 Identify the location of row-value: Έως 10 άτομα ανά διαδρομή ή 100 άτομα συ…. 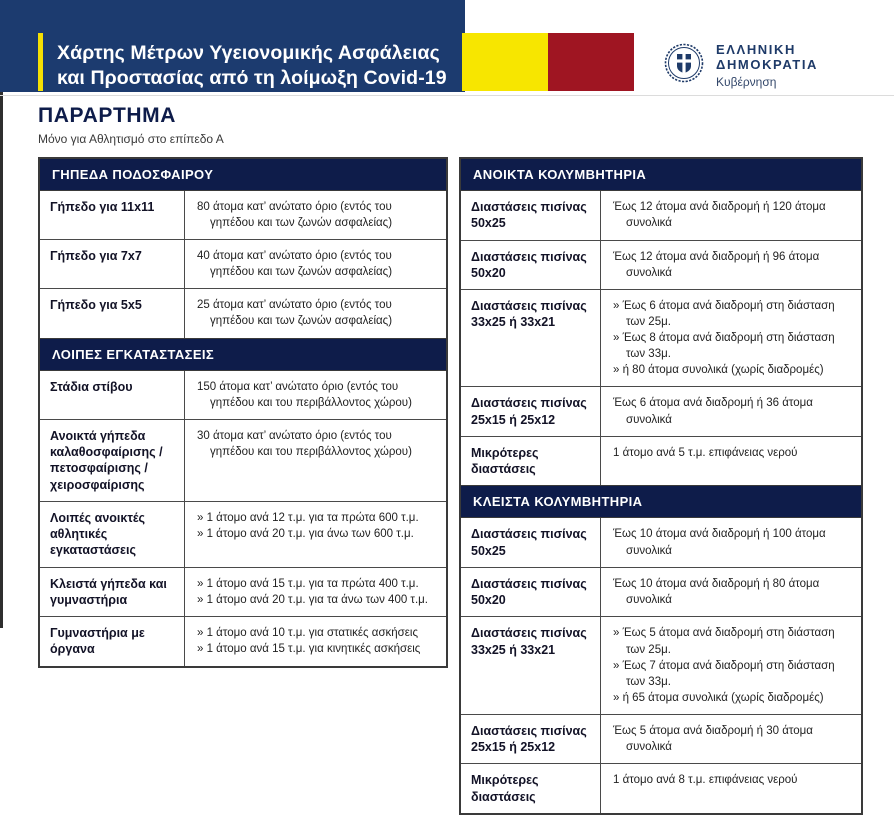
(719, 542).